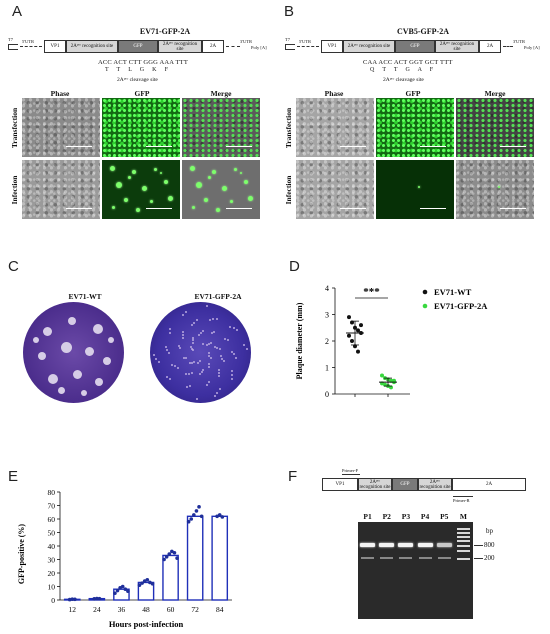 The height and width of the screenshot is (634, 550). I want to click on panel-a-col-phase: Phase, so click(60, 93).